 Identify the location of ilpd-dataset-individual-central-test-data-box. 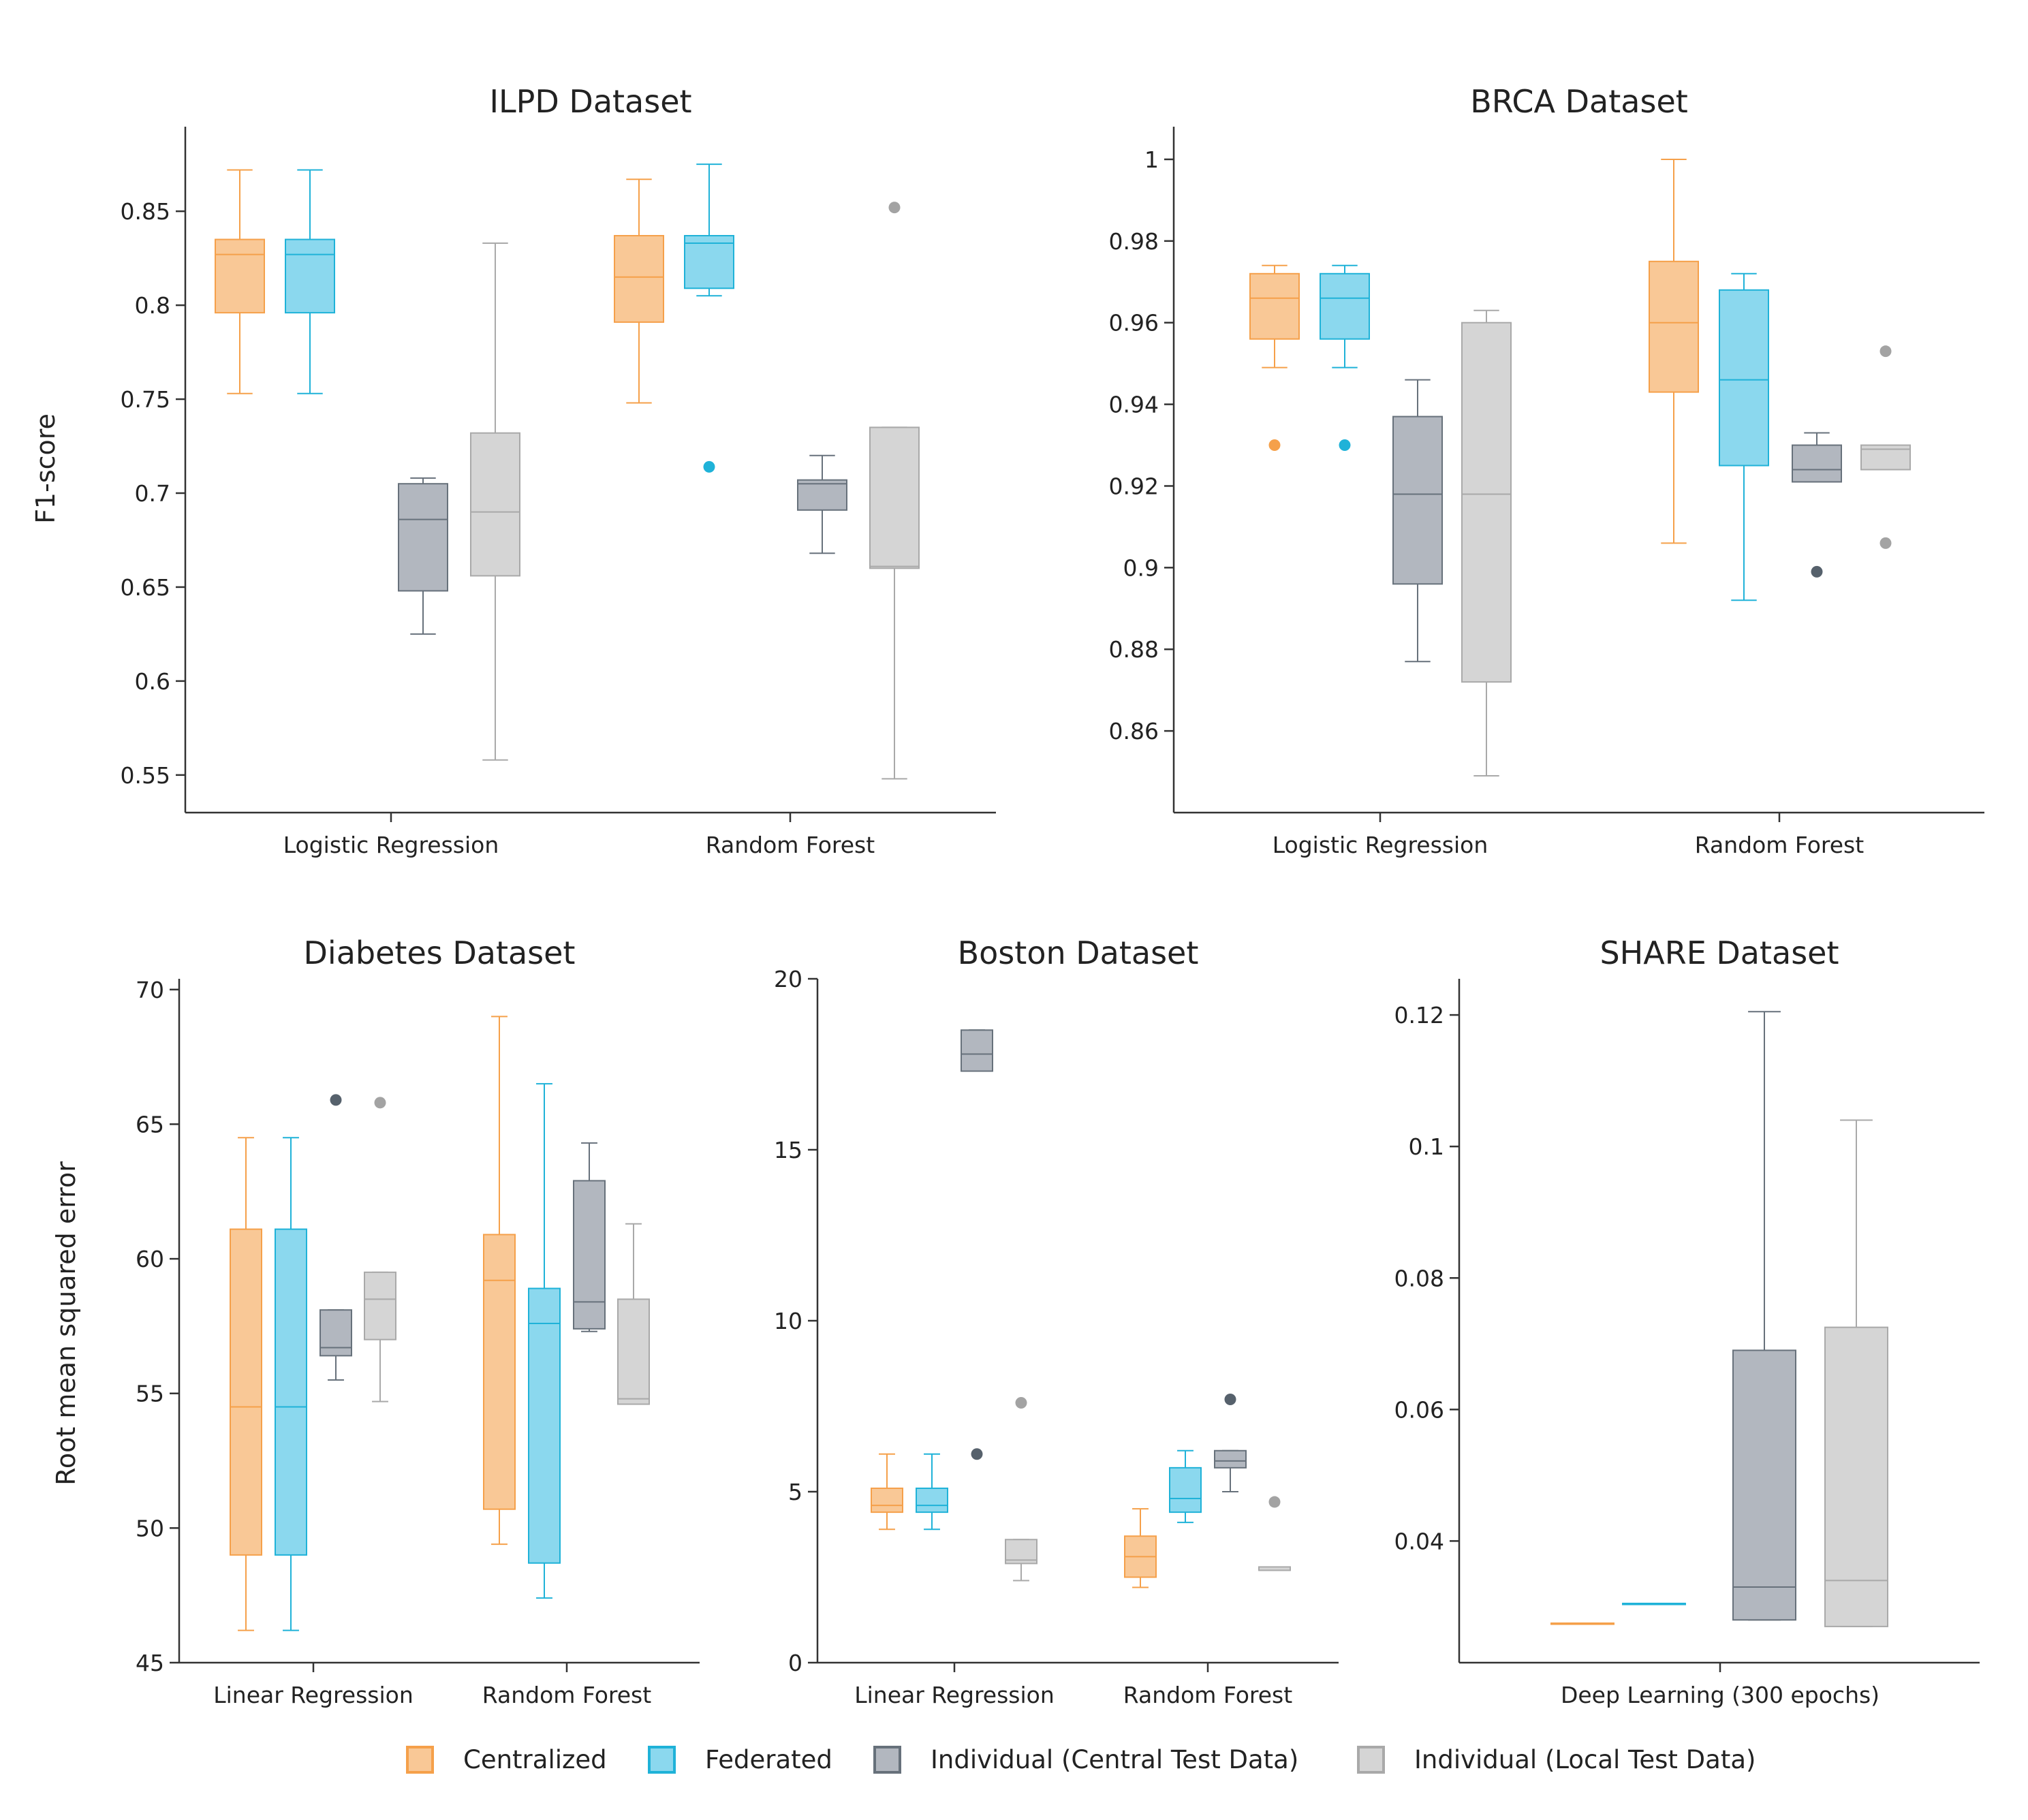
(822, 504).